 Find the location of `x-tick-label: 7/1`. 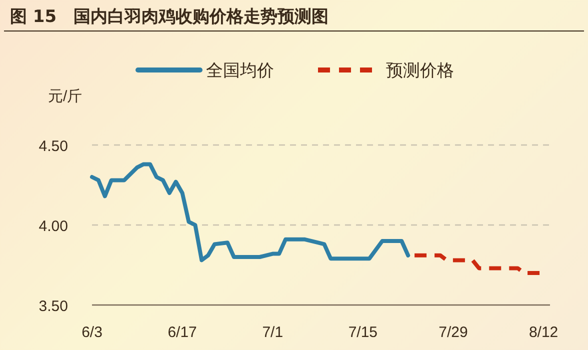

x-tick-label: 7/1 is located at coordinates (273, 332).